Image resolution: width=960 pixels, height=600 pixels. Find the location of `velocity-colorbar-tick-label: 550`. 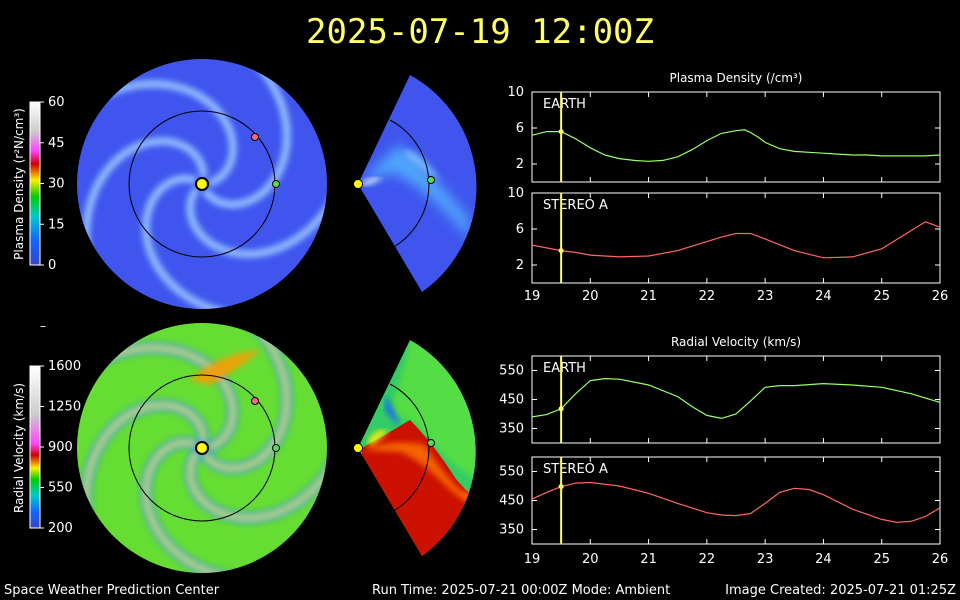

velocity-colorbar-tick-label: 550 is located at coordinates (60, 488).